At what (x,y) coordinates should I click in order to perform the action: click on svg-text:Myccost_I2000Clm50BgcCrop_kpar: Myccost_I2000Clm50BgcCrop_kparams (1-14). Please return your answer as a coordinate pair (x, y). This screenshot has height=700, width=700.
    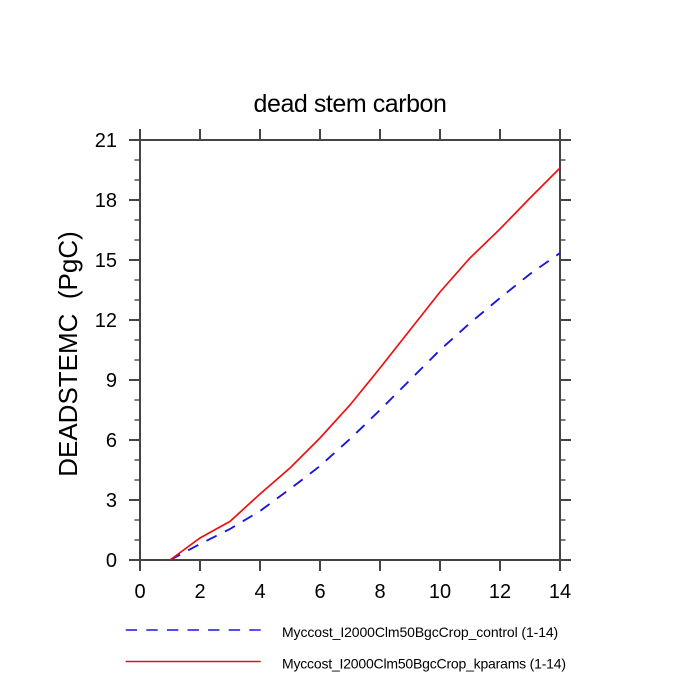
    Looking at the image, I should click on (424, 664).